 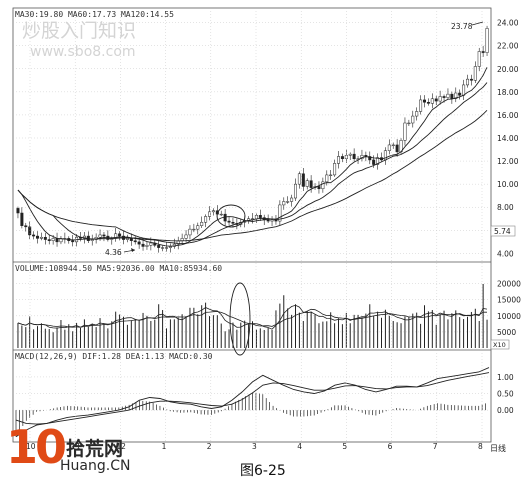 What do you see at coordinates (344, 446) in the screenshot?
I see `x-tick-label: 5` at bounding box center [344, 446].